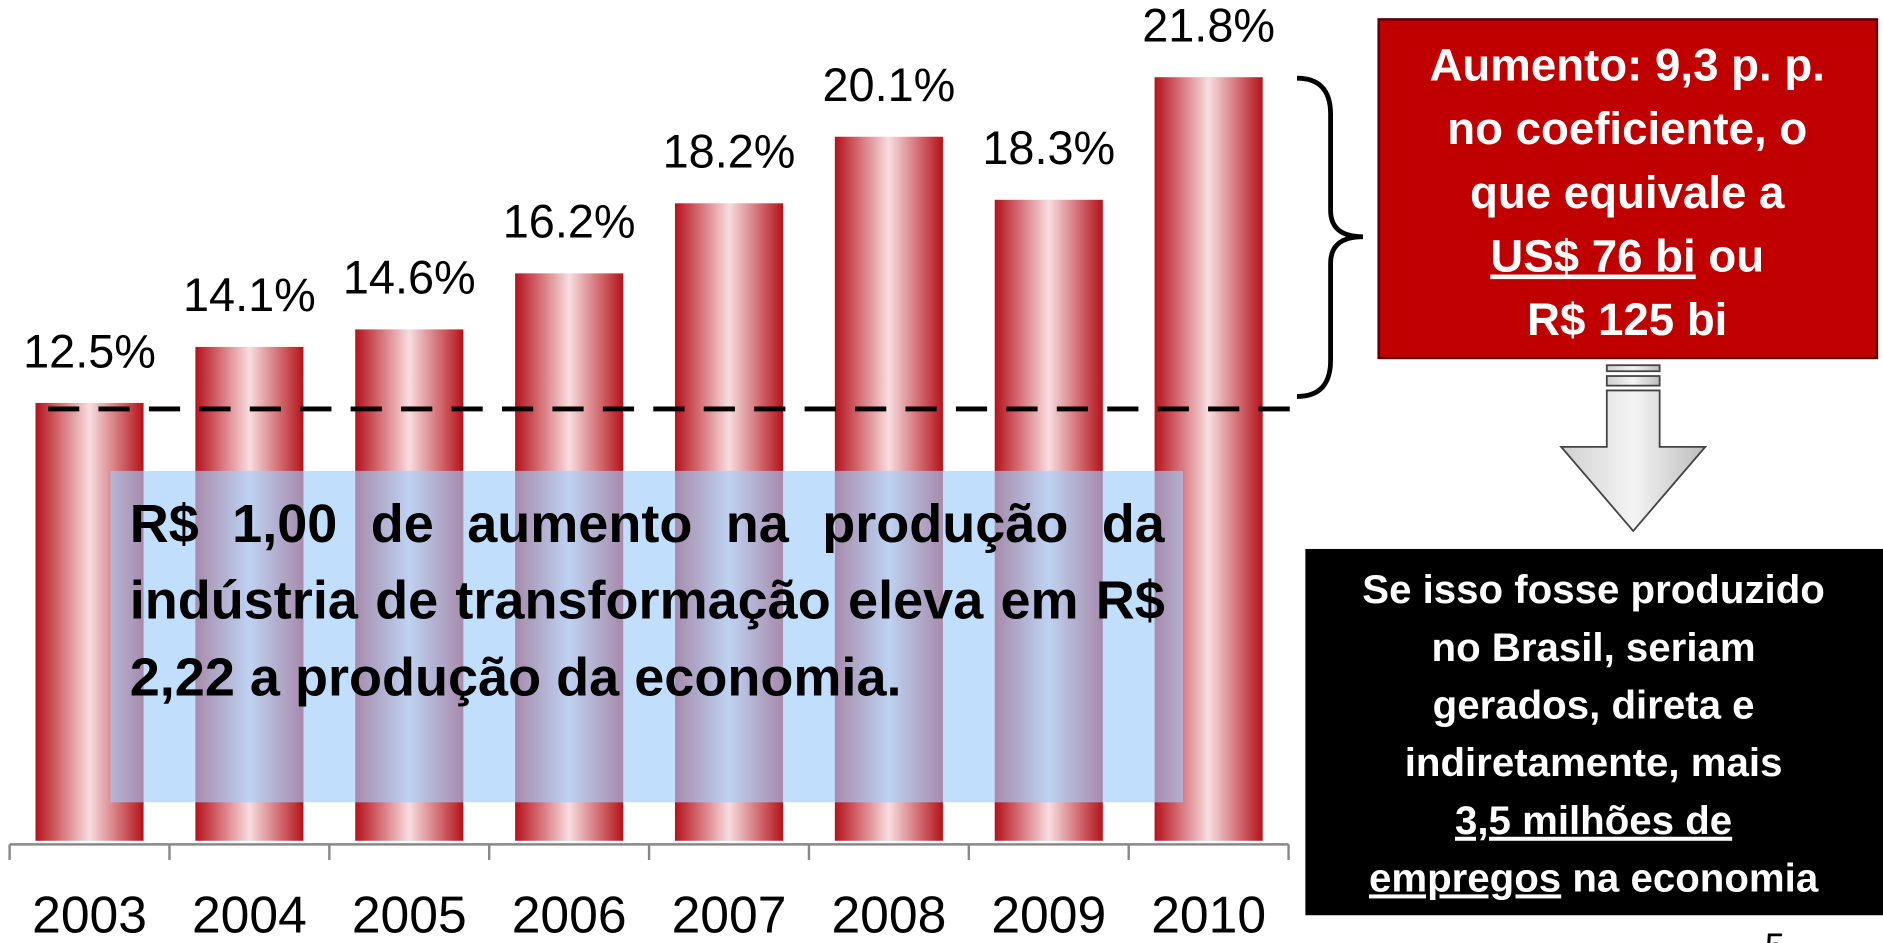 The image size is (1883, 943). What do you see at coordinates (1690, 877) in the screenshot?
I see `callout-text: na economia` at bounding box center [1690, 877].